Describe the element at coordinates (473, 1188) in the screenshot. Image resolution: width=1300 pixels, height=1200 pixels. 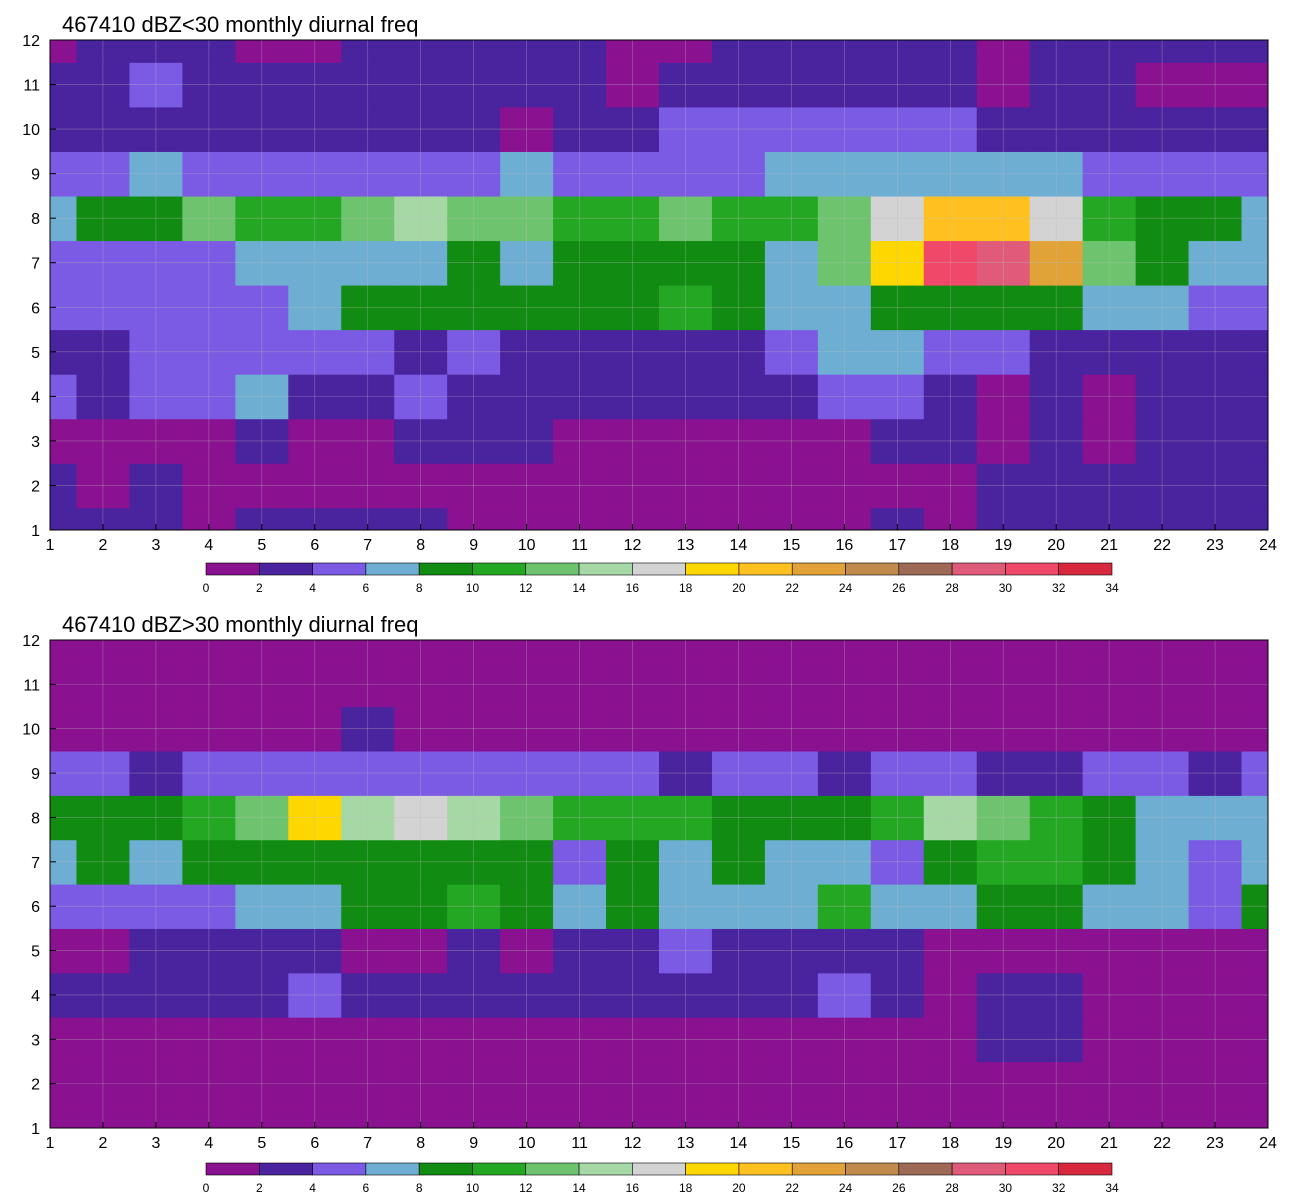
I see `colorbar-tick-label: 10` at that location.